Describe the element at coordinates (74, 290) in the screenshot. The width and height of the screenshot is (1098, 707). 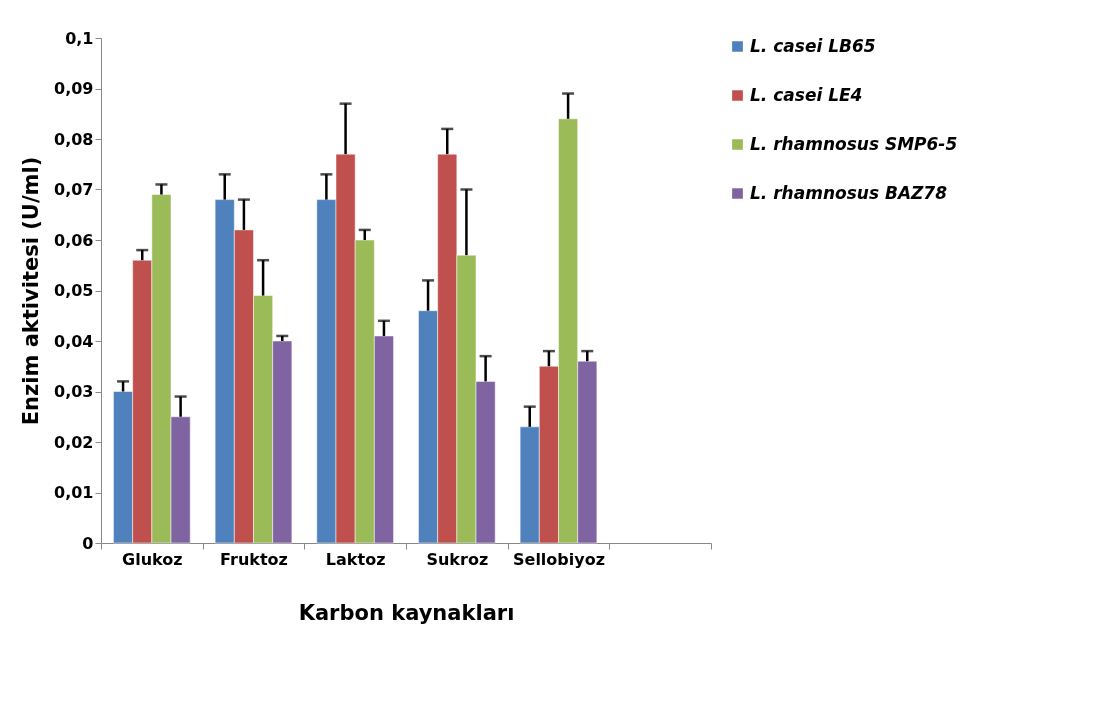
I see `y-tick-label: 0,05` at that location.